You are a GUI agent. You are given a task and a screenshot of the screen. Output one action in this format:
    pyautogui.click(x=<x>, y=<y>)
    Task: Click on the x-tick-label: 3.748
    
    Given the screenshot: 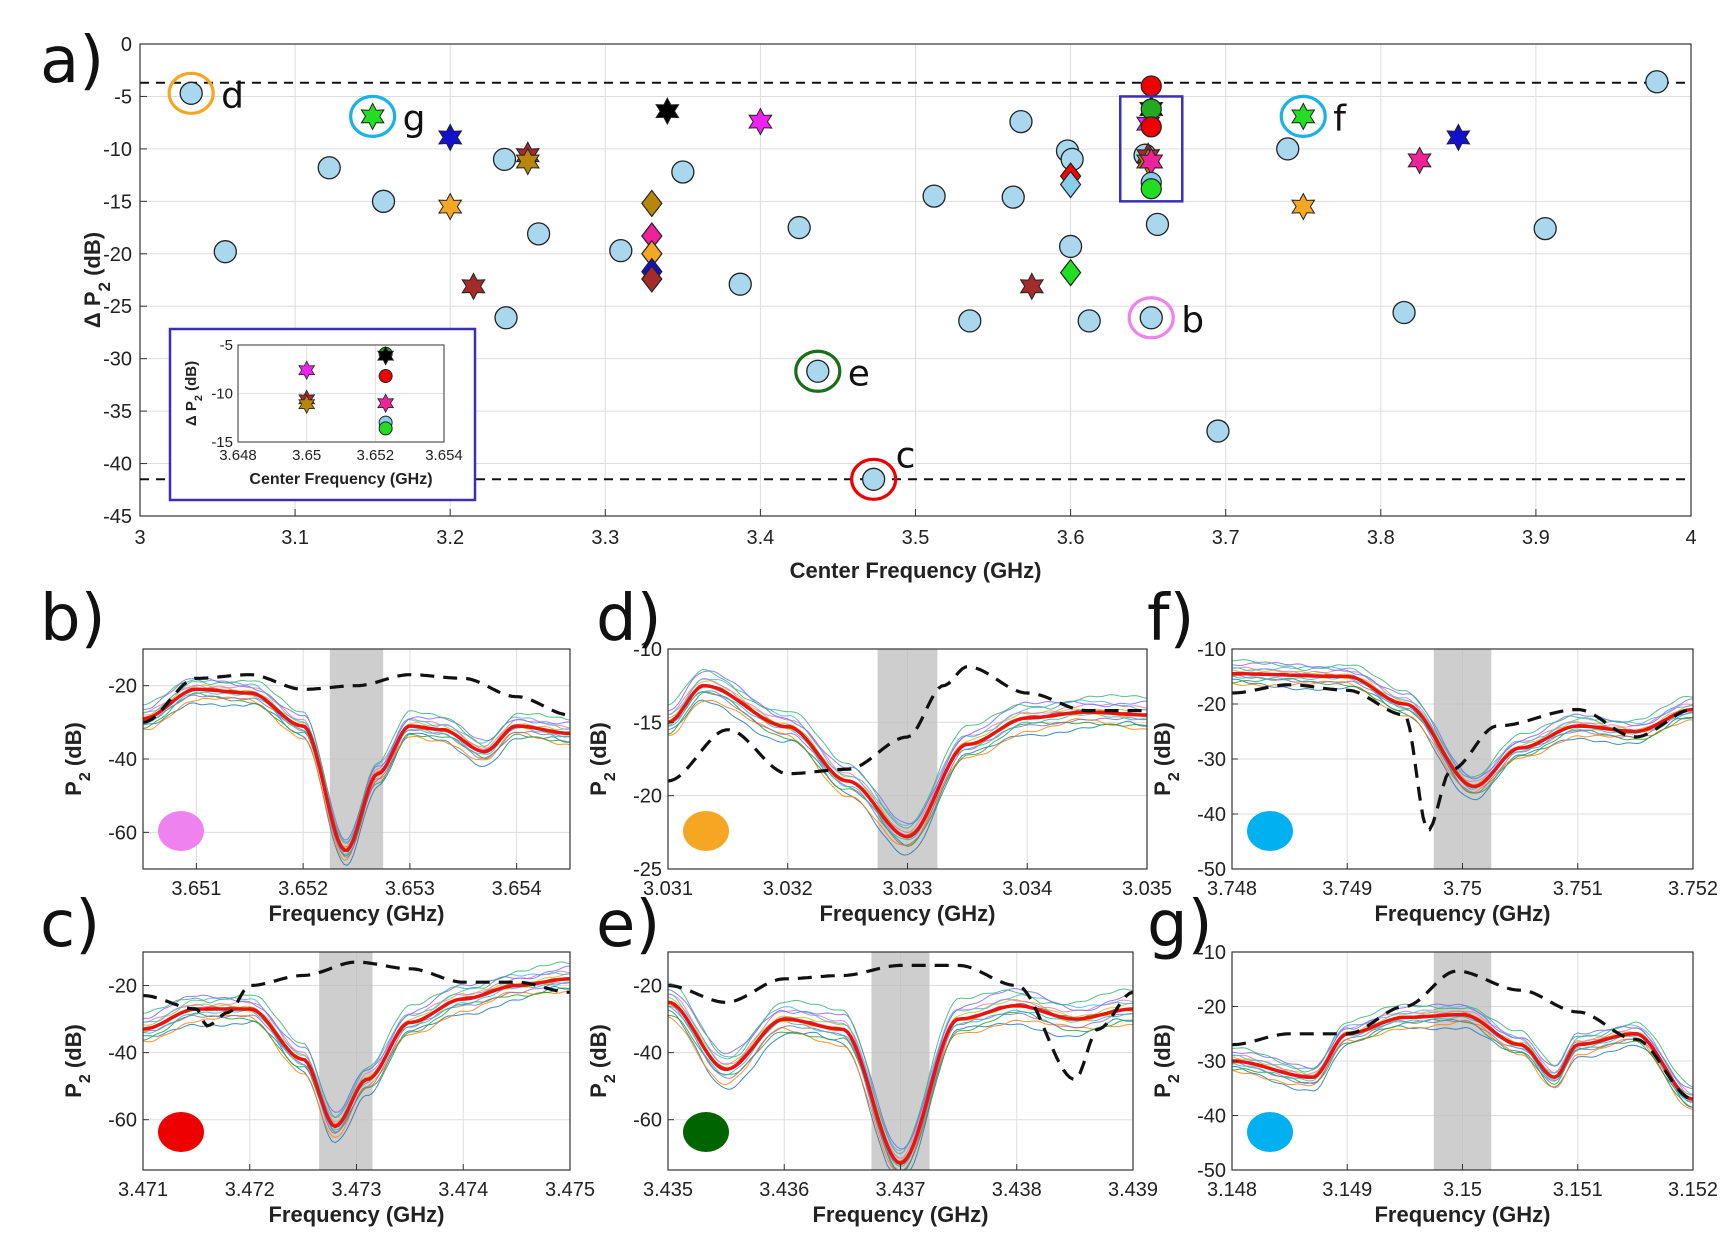 What is the action you would take?
    pyautogui.click(x=1232, y=889)
    